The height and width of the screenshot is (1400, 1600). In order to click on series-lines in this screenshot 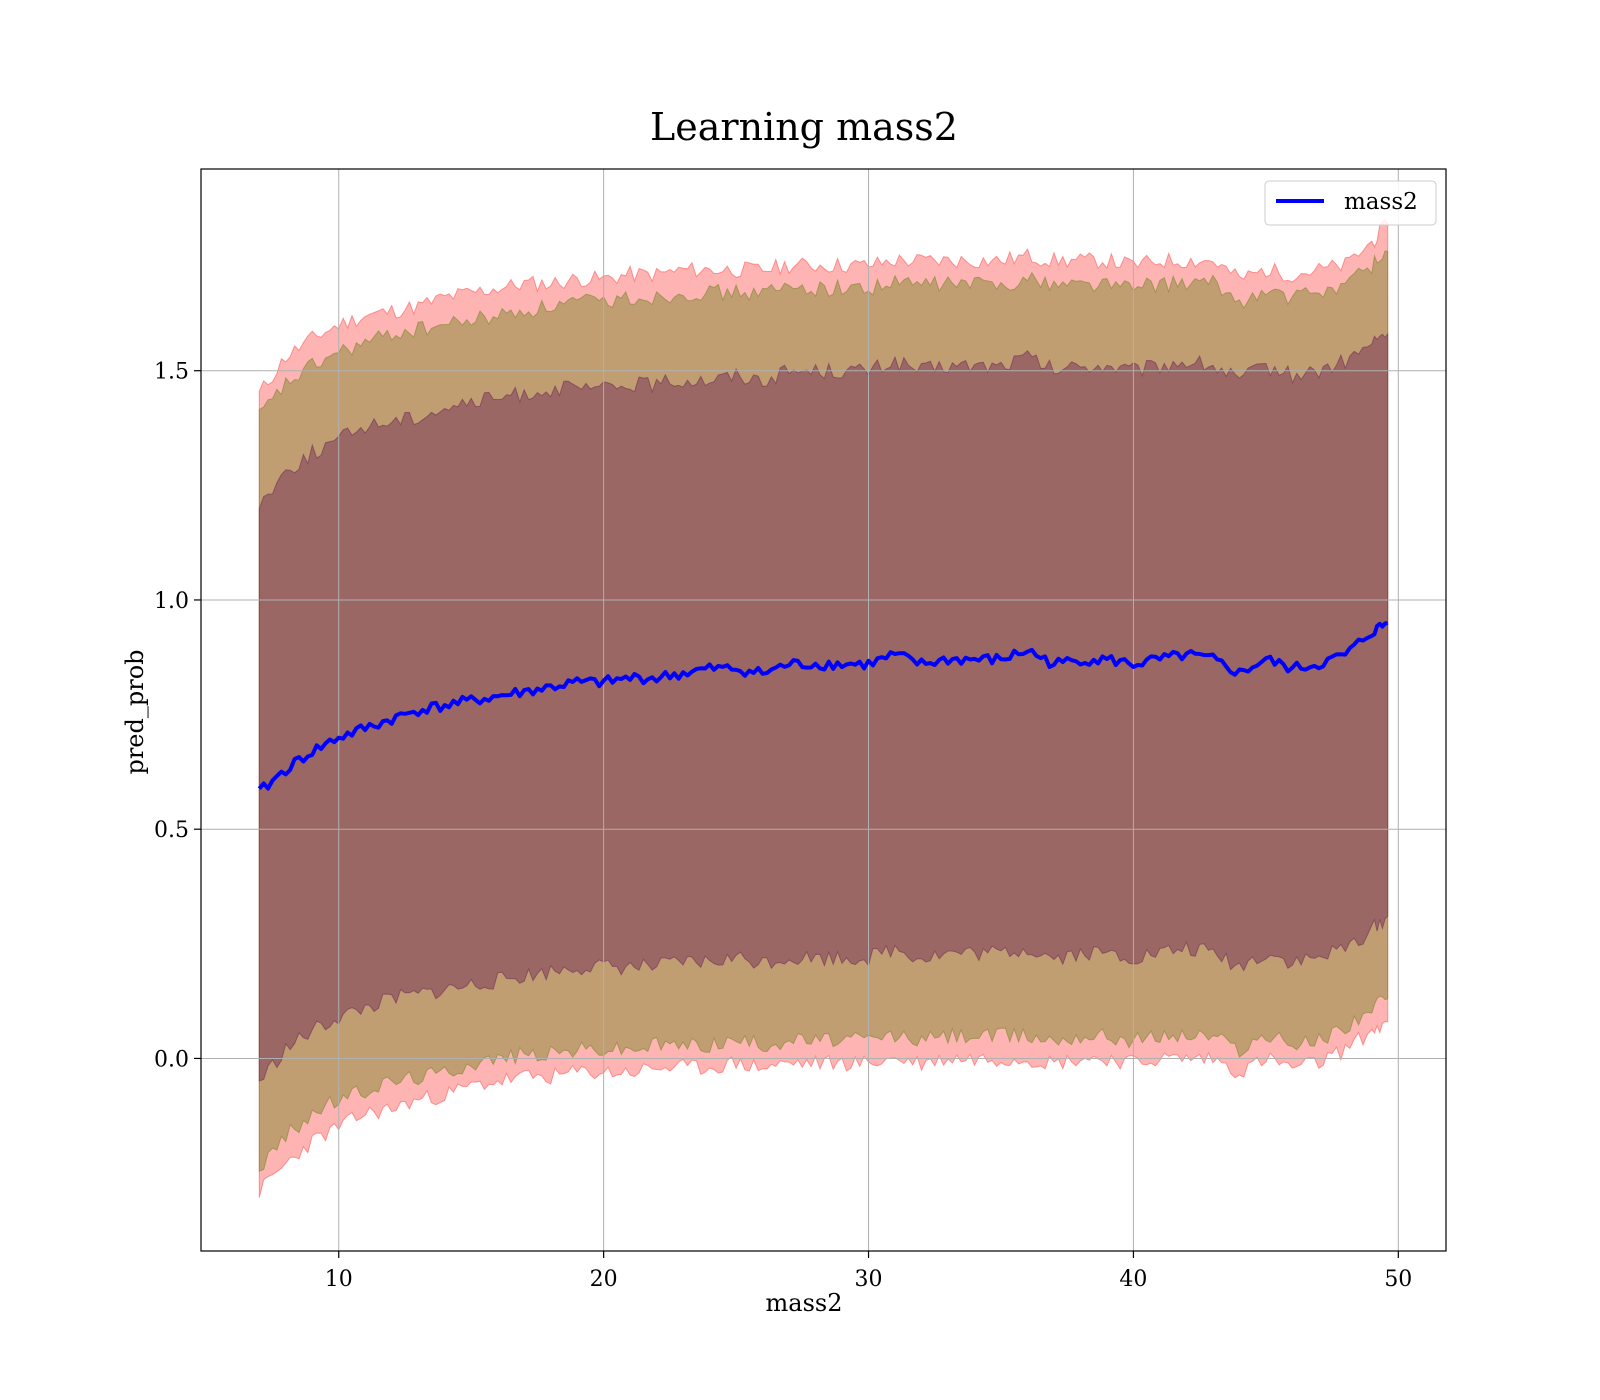, I will do `click(823, 705)`.